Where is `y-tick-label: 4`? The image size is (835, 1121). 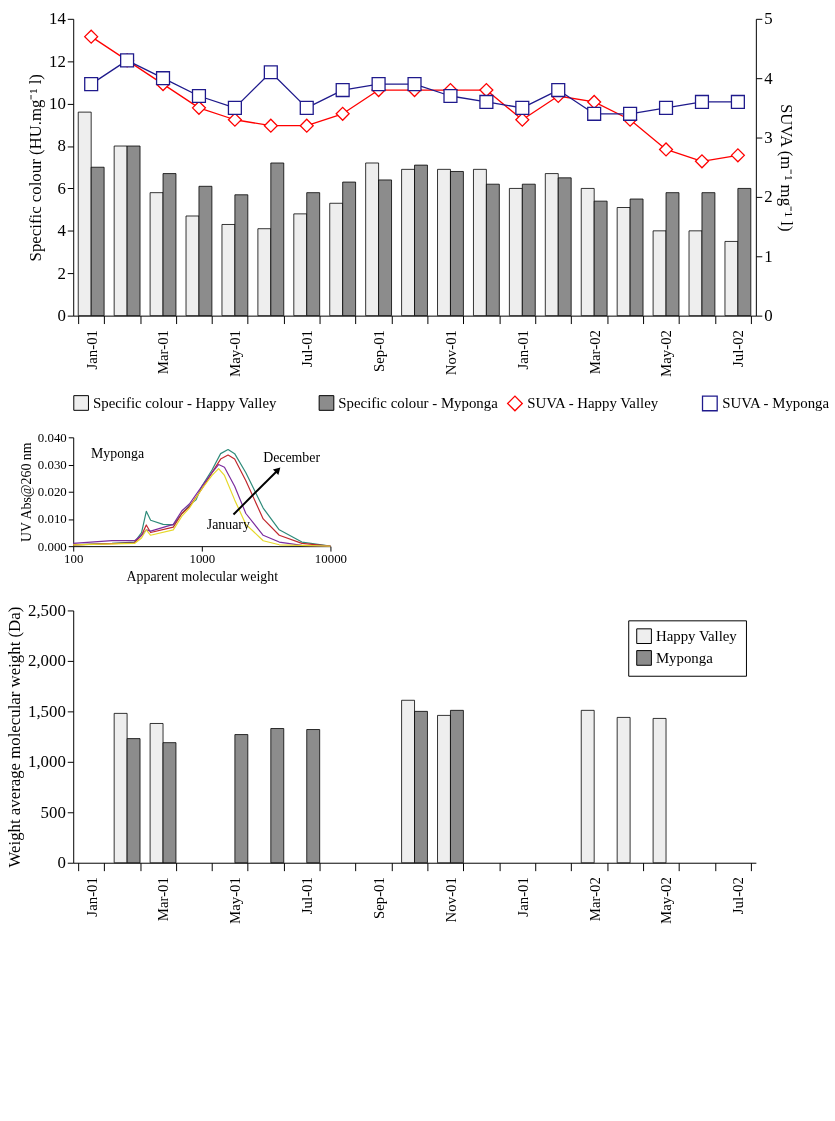
y-tick-label: 4 is located at coordinates (62, 231).